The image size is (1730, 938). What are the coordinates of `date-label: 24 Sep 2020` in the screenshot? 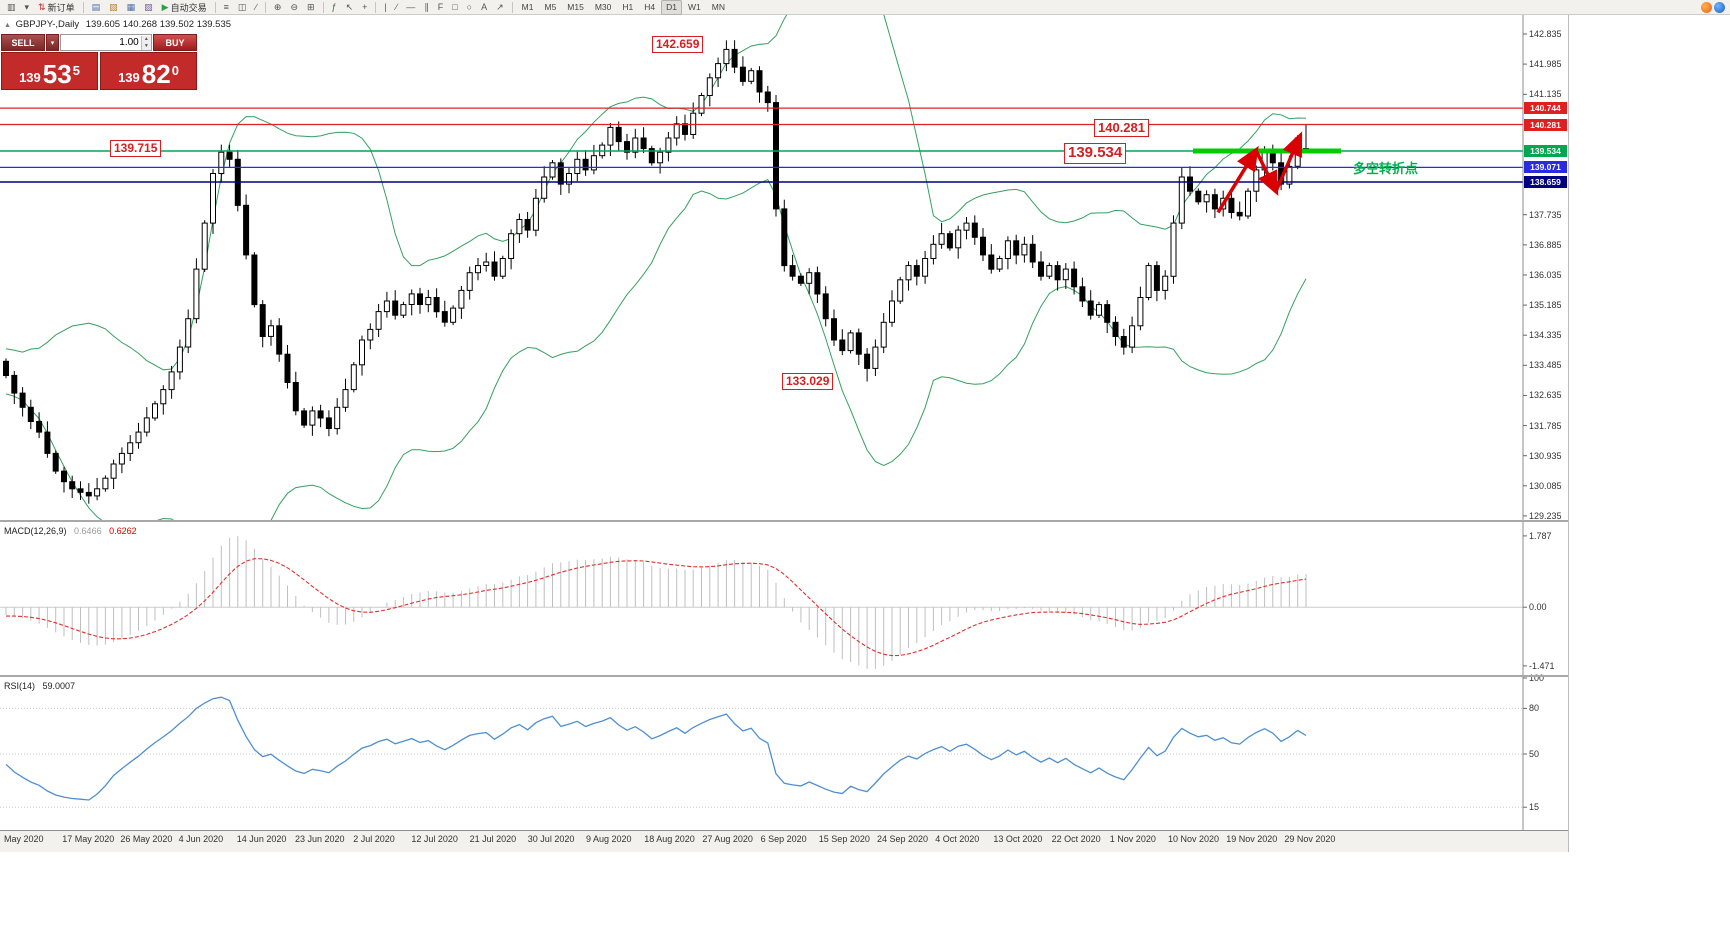 It's located at (903, 839).